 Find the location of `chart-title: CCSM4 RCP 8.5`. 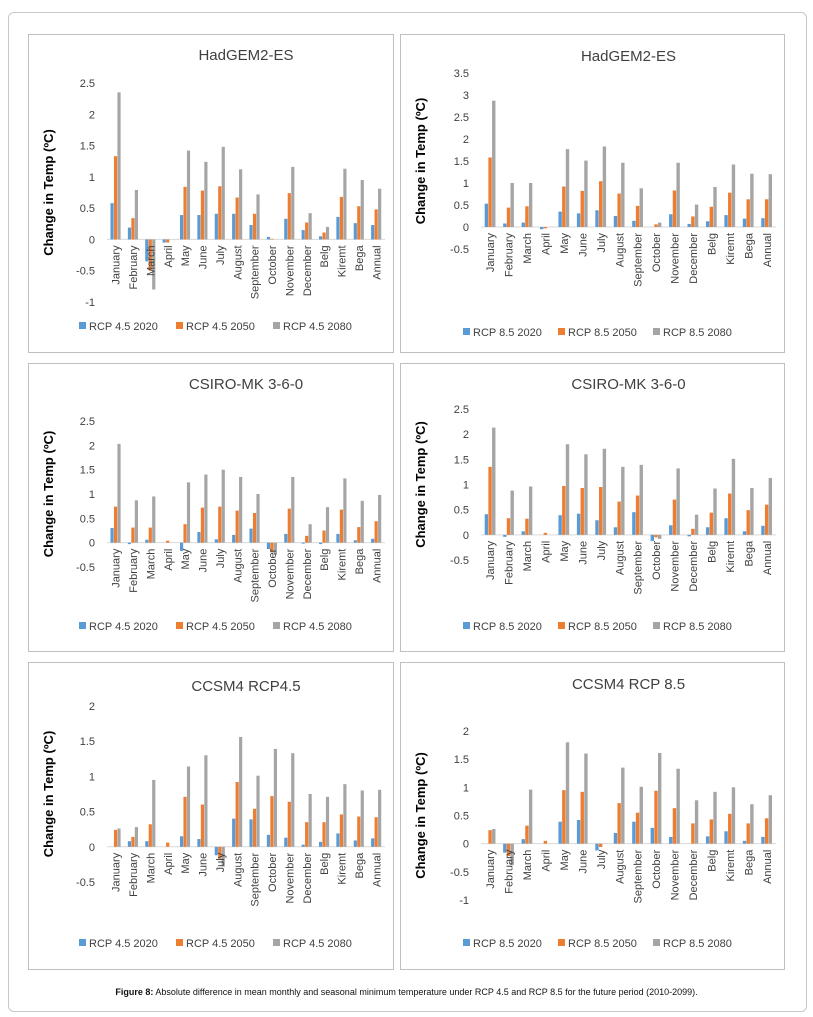

chart-title: CCSM4 RCP 8.5 is located at coordinates (628, 684).